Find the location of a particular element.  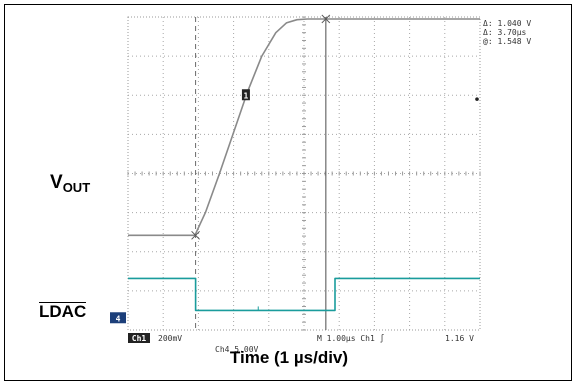

ch1-scale: 200mV is located at coordinates (170, 338).